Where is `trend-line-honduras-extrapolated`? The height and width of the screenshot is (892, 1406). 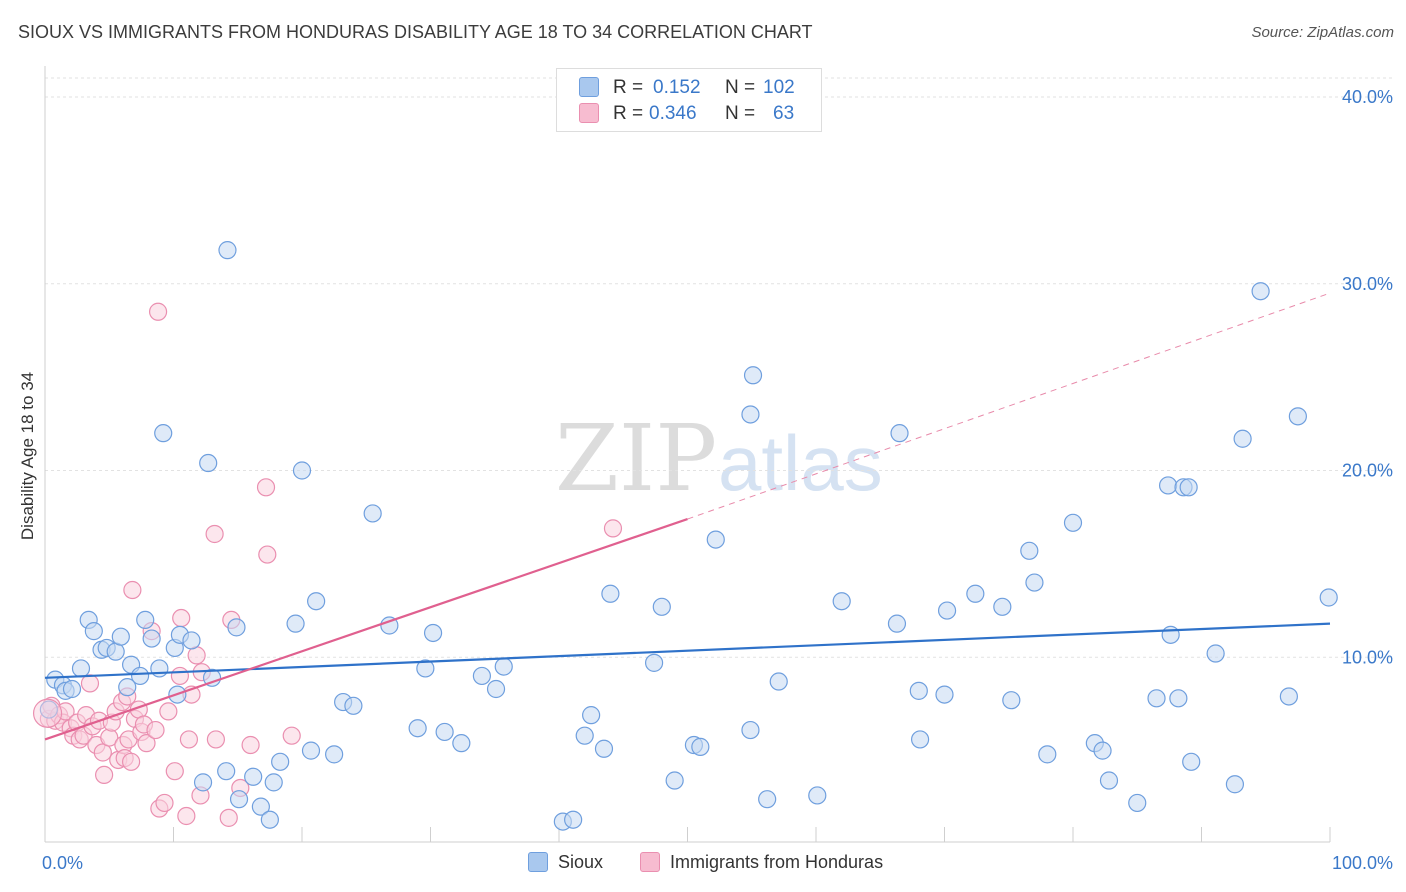
trend-line-honduras-extrapolated is located at coordinates (1009, 406).